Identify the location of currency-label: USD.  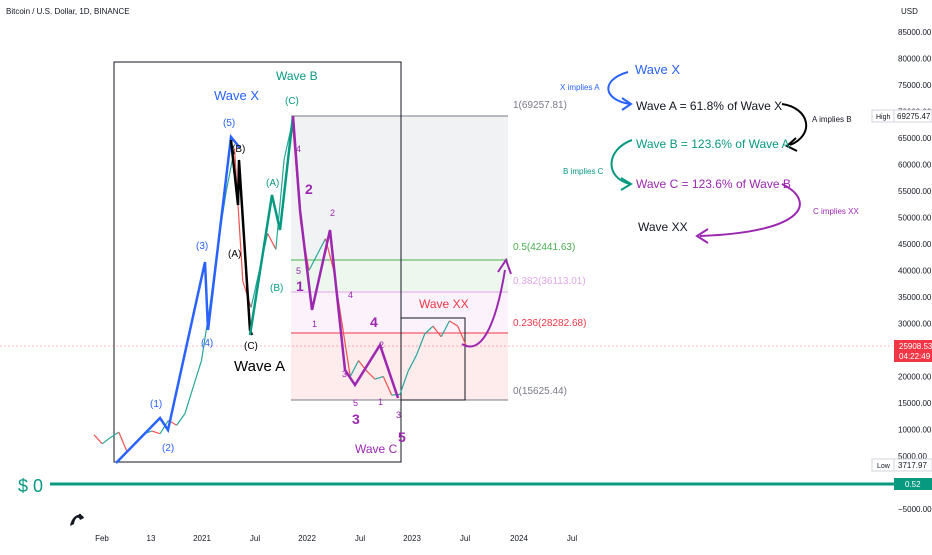
(909, 11).